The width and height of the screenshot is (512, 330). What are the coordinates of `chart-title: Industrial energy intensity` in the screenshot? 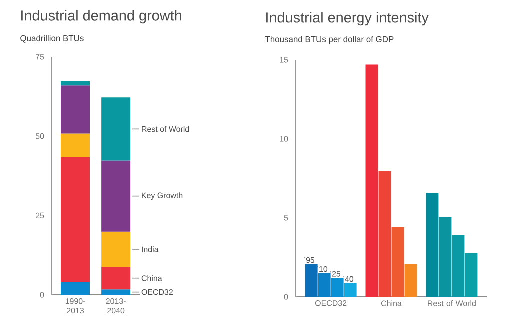 It's located at (347, 19).